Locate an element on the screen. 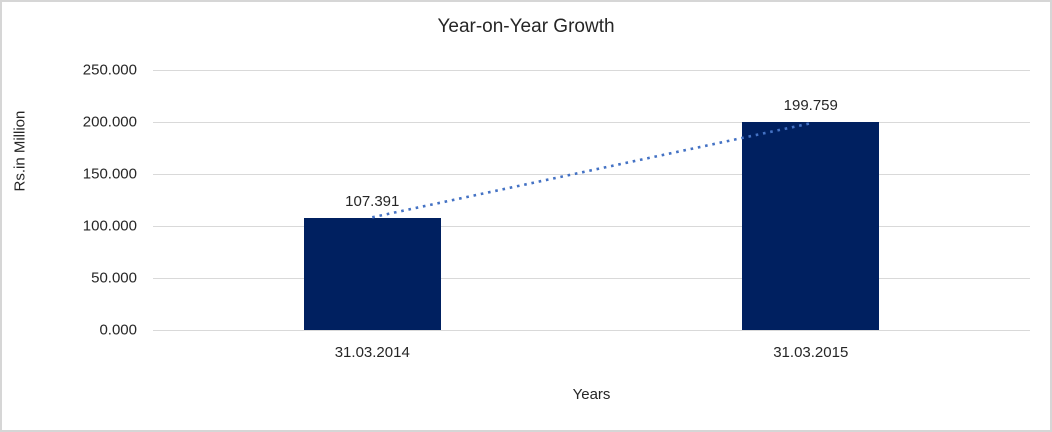  y-tick-label: 100.000 is located at coordinates (109, 226).